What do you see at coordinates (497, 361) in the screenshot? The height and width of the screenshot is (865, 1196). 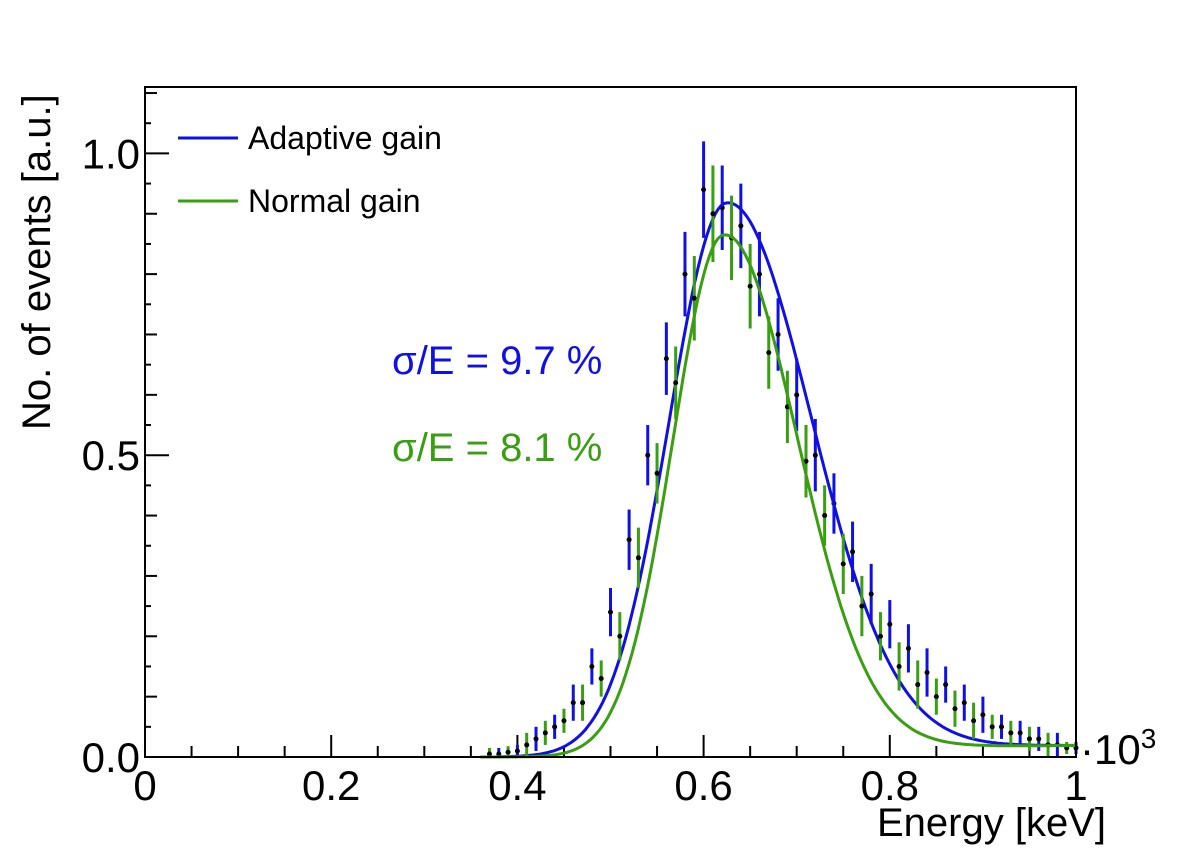 I see `resolution-annotation-adaptive: σ/E = 9.7 %` at bounding box center [497, 361].